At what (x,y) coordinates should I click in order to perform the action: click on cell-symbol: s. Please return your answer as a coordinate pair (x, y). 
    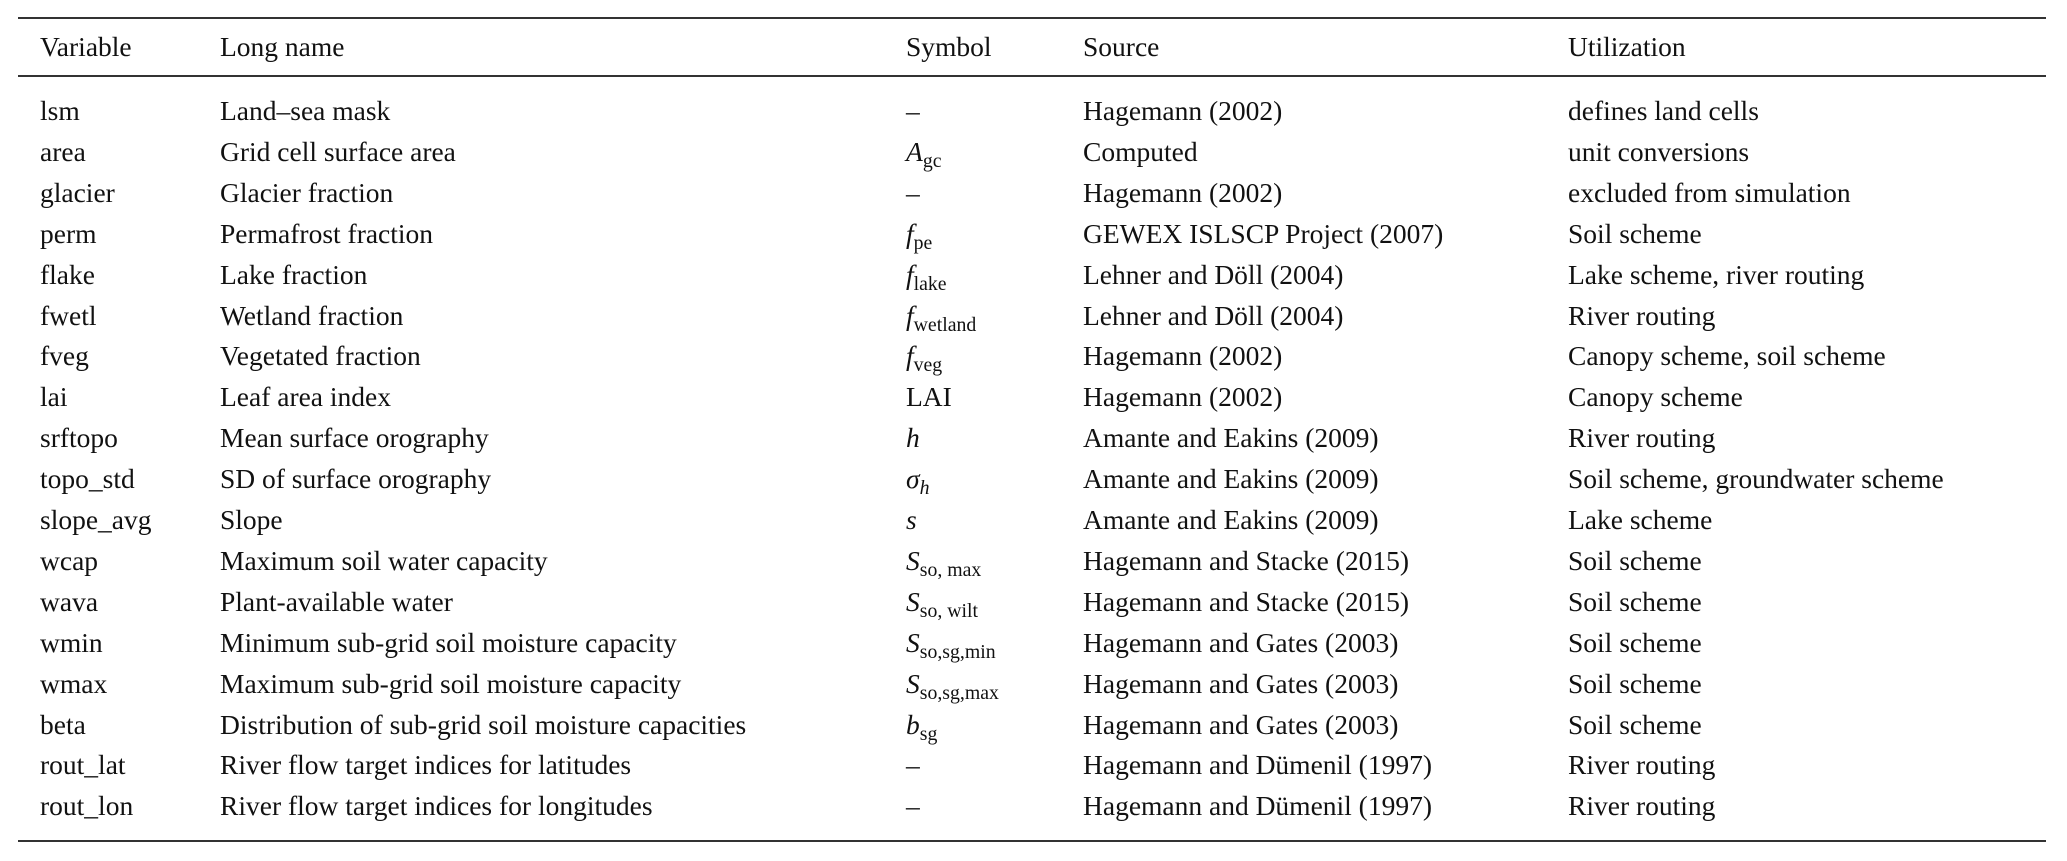
    Looking at the image, I should click on (911, 520).